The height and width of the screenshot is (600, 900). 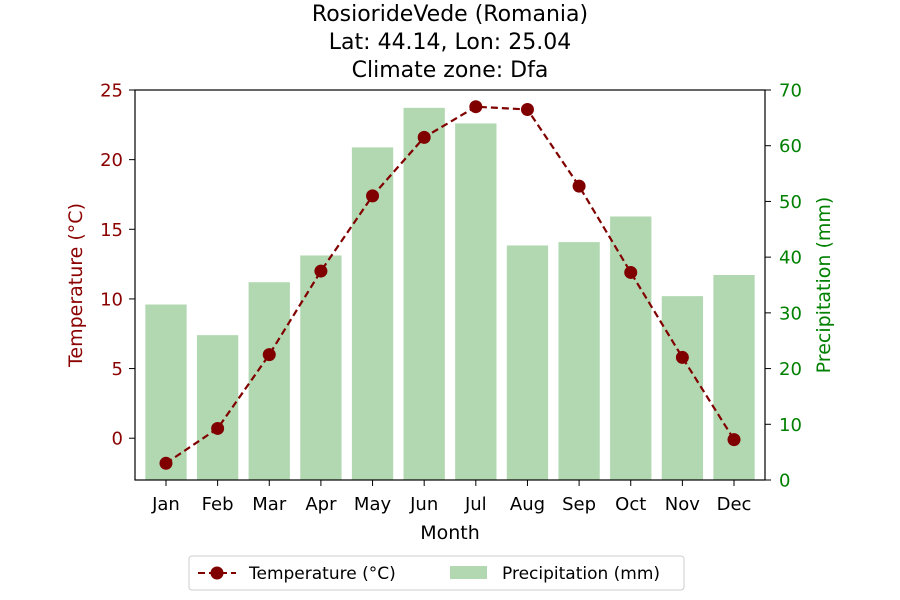 What do you see at coordinates (790, 425) in the screenshot?
I see `right-tick-label: 10` at bounding box center [790, 425].